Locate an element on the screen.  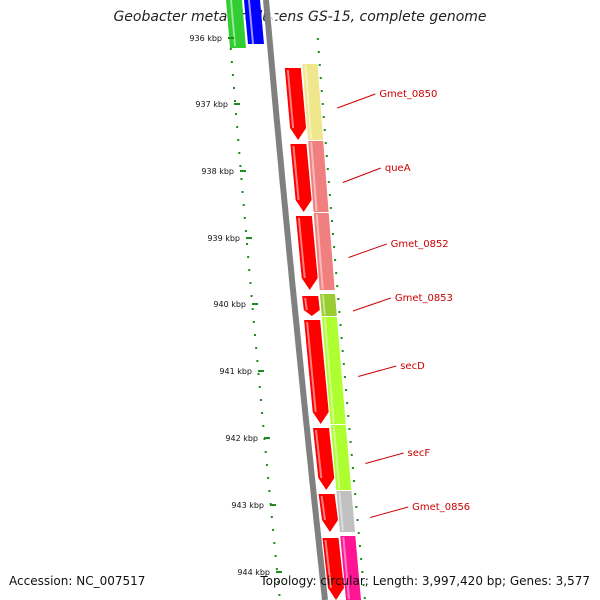
gene-label: Gmet_0853 is located at coordinates (424, 298).